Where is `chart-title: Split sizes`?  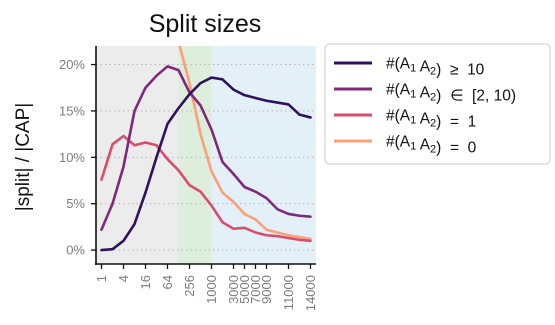 chart-title: Split sizes is located at coordinates (205, 24).